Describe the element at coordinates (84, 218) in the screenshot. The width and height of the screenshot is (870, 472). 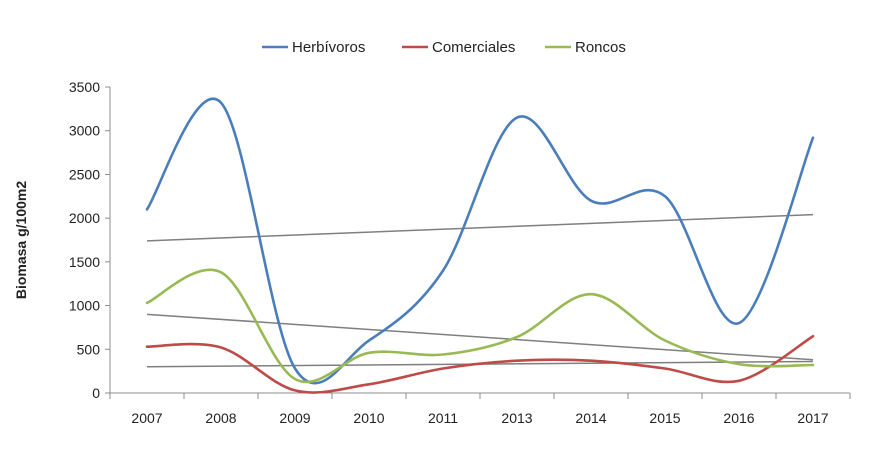
I see `y-tick-label: 2000` at that location.